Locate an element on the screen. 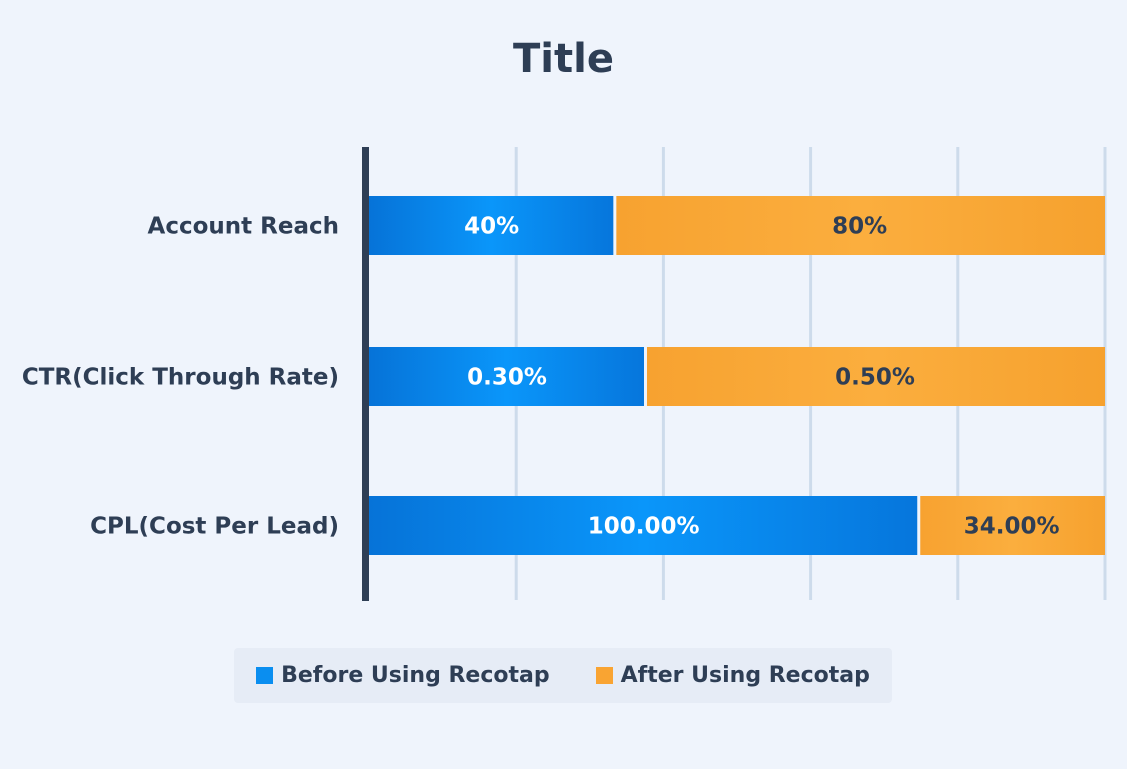 The height and width of the screenshot is (769, 1127). data-label: 34.00% is located at coordinates (1012, 527).